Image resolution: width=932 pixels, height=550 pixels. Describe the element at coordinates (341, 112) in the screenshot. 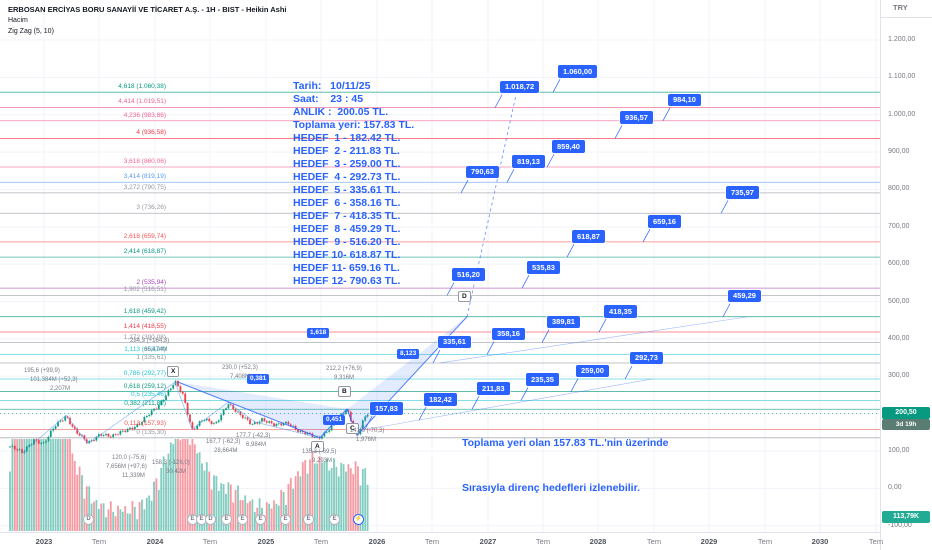

I see `annotation-line: ANLIK : 200.05 TL.` at that location.